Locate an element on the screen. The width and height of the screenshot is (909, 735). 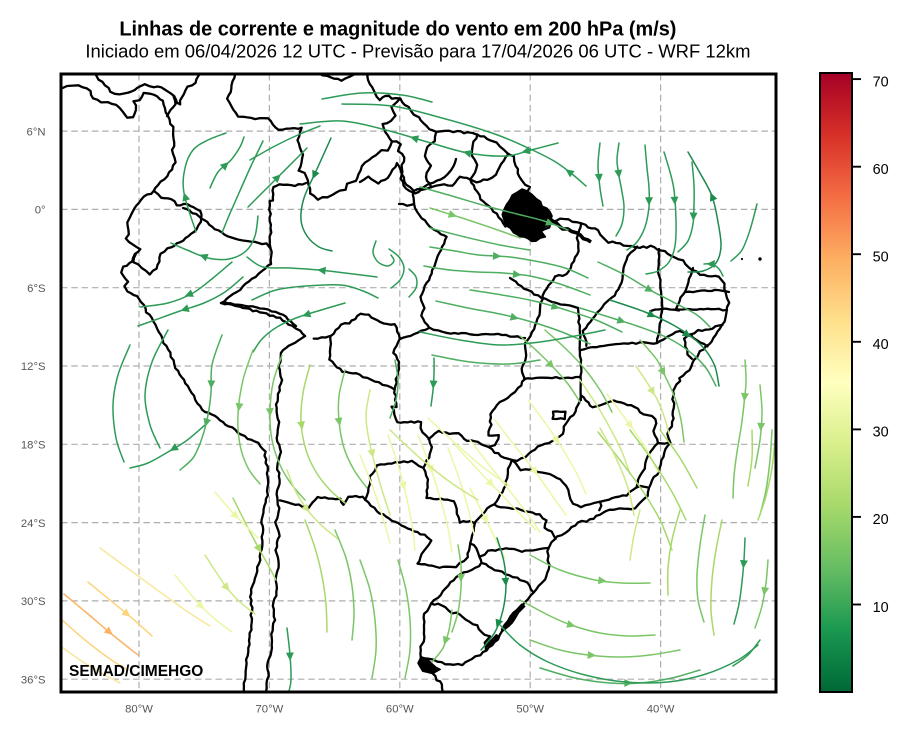
svg-text: 50°W is located at coordinates (530, 710).